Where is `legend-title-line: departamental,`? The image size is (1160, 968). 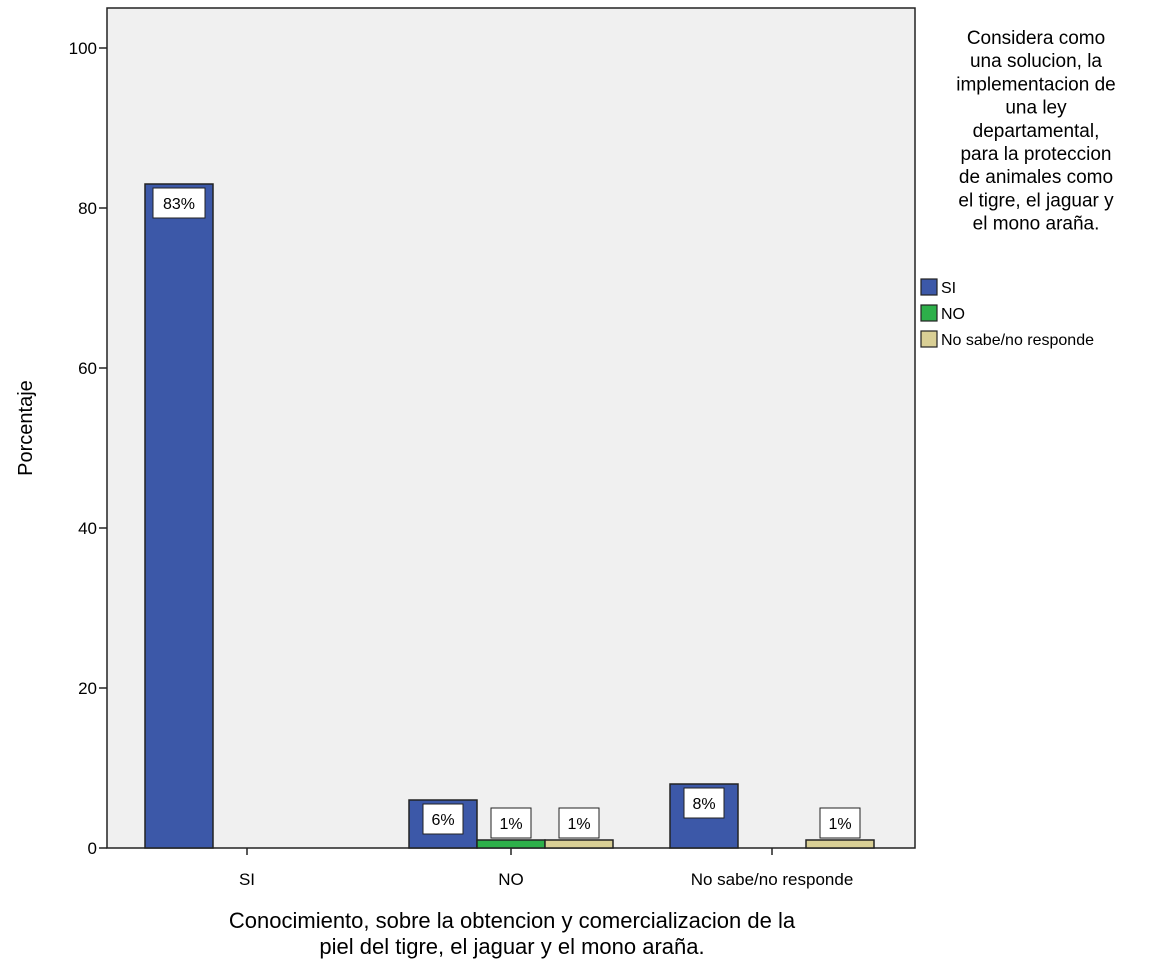
legend-title-line: departamental, is located at coordinates (1036, 131).